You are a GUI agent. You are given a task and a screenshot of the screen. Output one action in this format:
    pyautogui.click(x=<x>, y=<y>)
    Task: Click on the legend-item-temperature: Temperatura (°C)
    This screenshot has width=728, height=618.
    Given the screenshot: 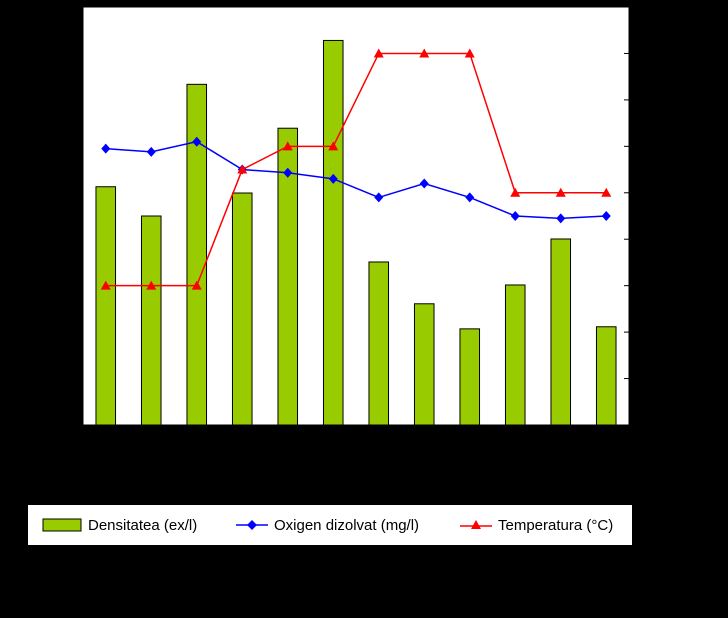 What is the action you would take?
    pyautogui.click(x=536, y=525)
    